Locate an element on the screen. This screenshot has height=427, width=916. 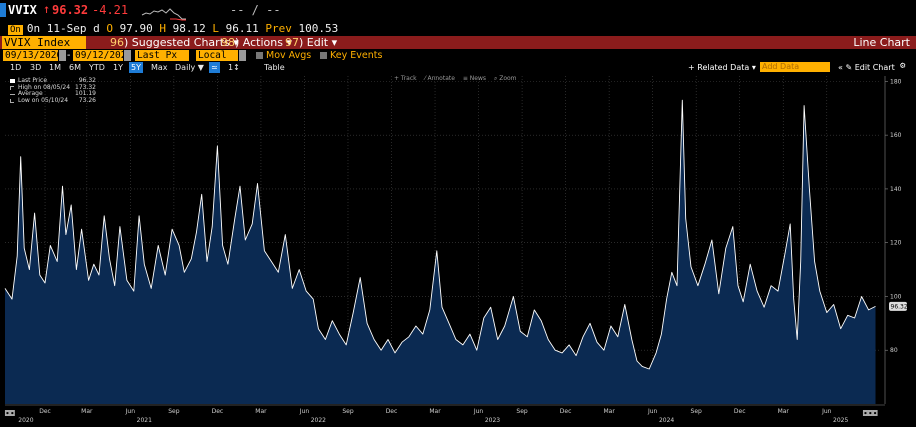
x-year-label: 2022 is located at coordinates (318, 420).